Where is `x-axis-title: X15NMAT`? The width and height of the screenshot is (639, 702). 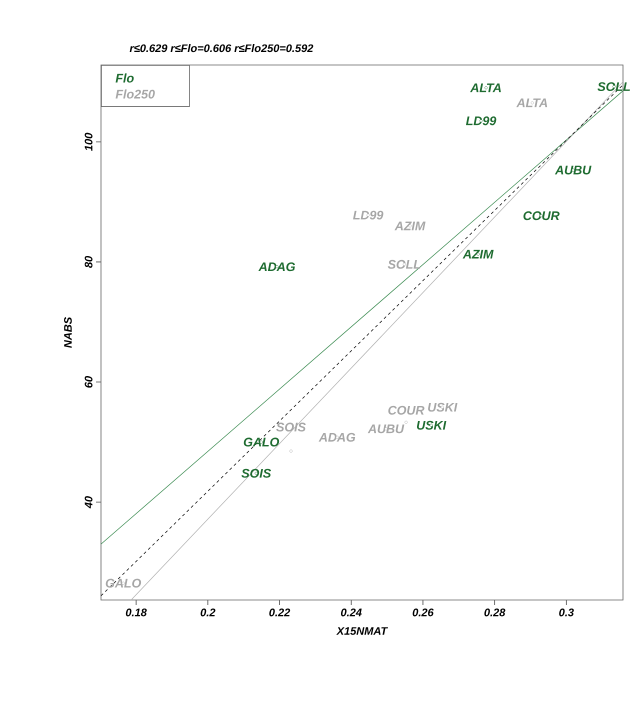
x-axis-title: X15NMAT is located at coordinates (362, 631).